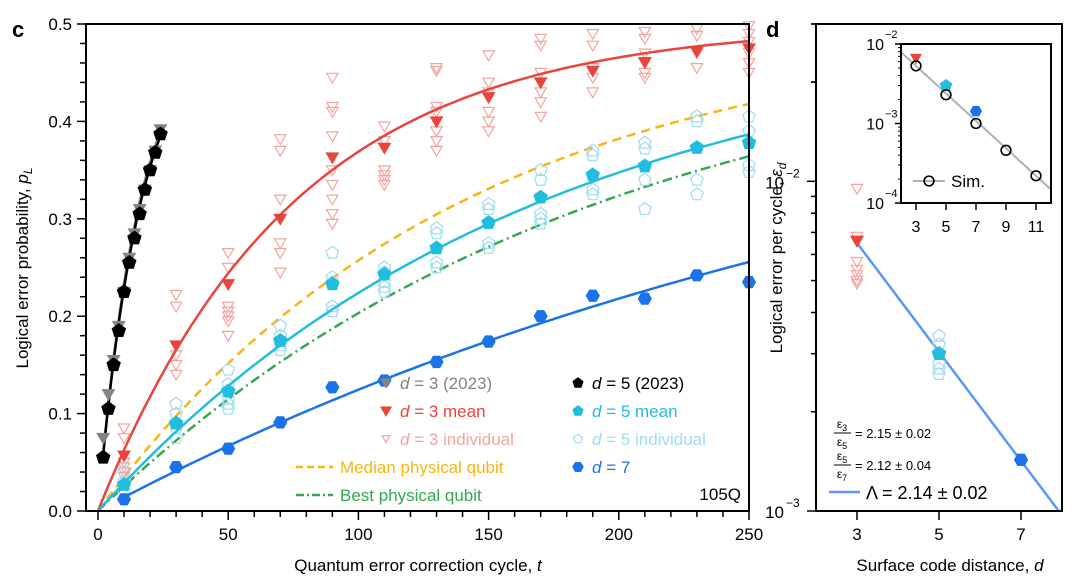 The image size is (1080, 581). I want to click on legend-marker-d3-individual, so click(386, 439).